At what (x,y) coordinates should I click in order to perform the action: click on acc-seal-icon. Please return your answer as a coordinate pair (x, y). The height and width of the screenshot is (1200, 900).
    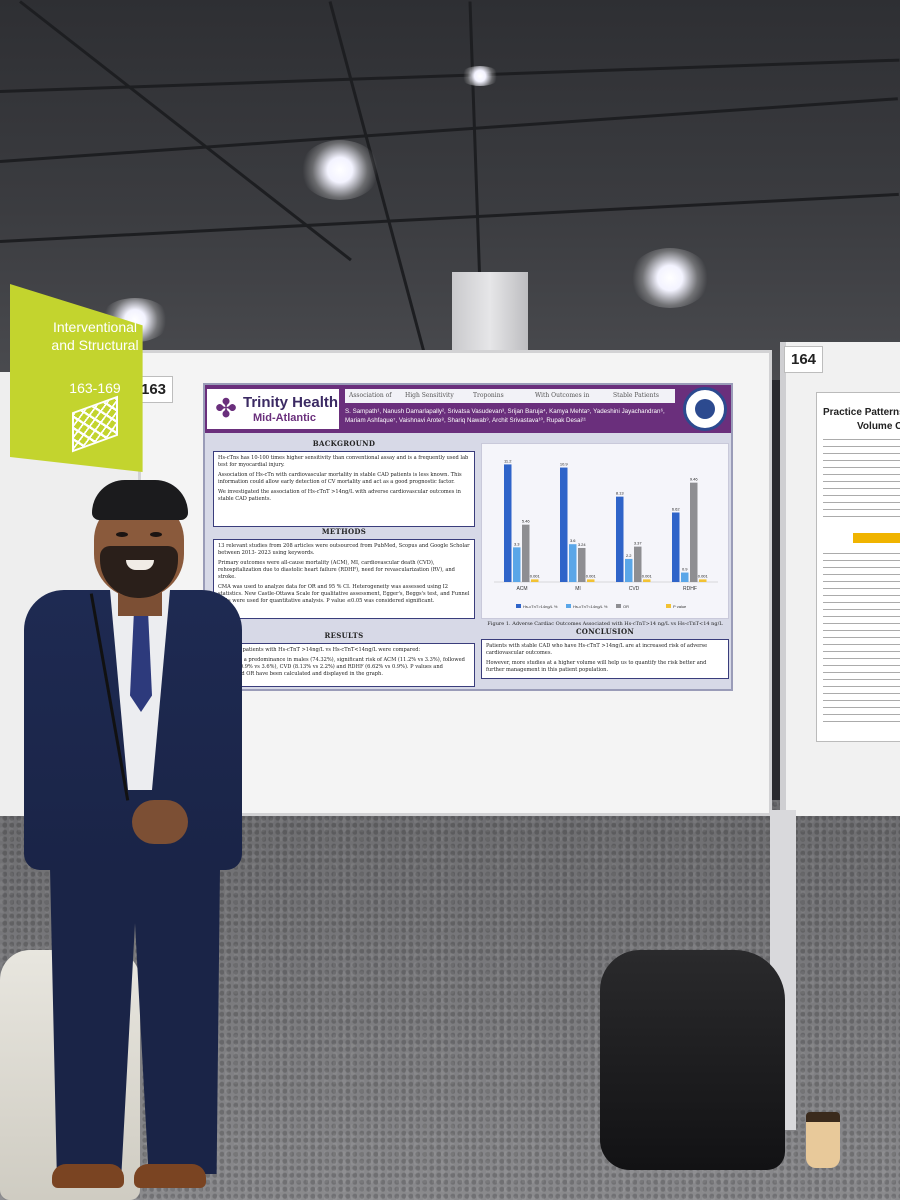
    Looking at the image, I should click on (705, 409).